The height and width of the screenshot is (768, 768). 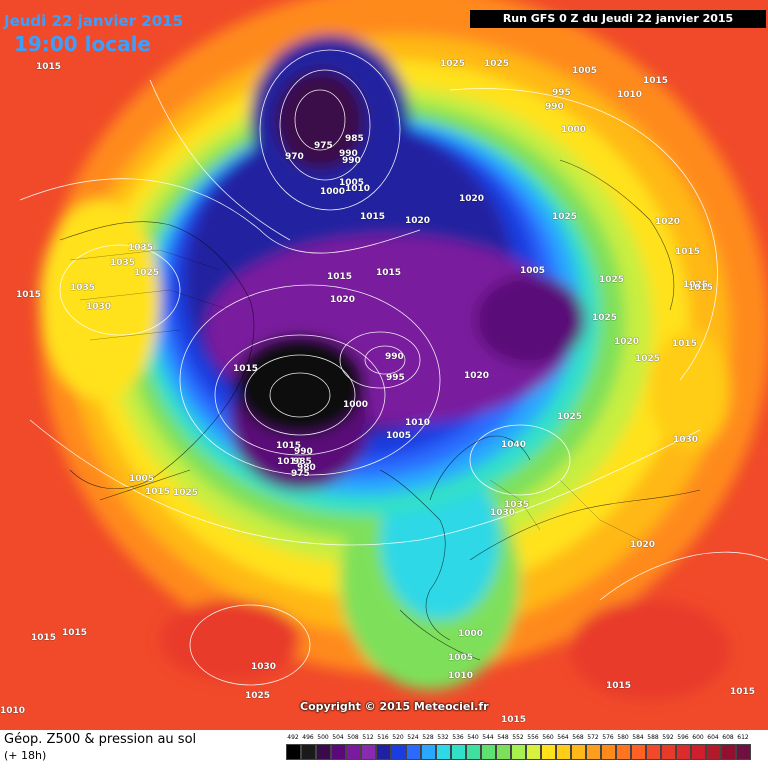 What do you see at coordinates (413, 737) in the screenshot?
I see `scale-tick-label: 524` at bounding box center [413, 737].